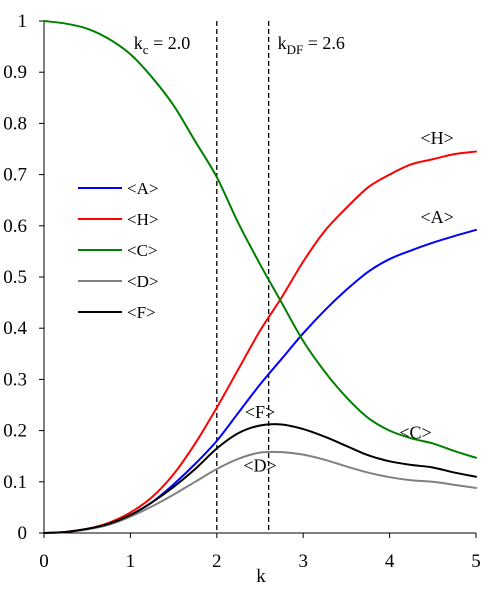 Image resolution: width=491 pixels, height=598 pixels. What do you see at coordinates (303, 561) in the screenshot?
I see `x-tick-label: 3` at bounding box center [303, 561].